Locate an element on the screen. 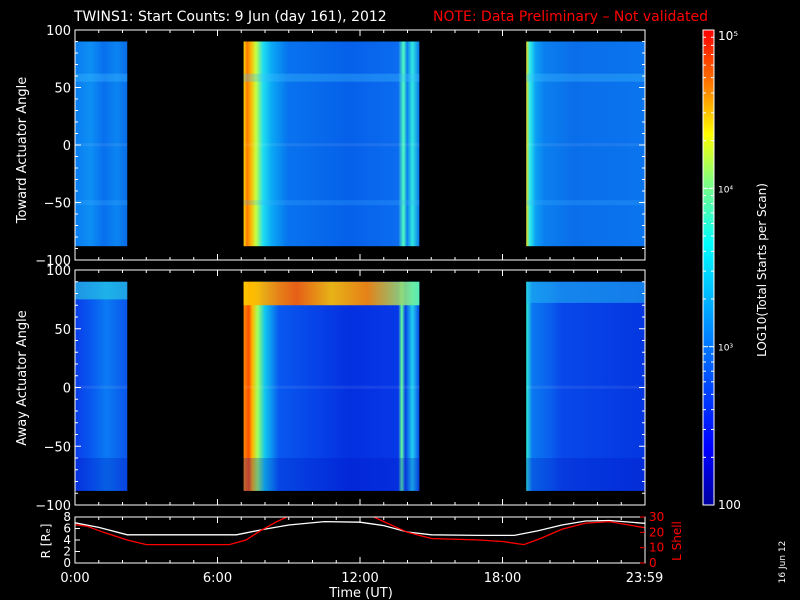 The image size is (800, 600). y-tick-label-right: 0 is located at coordinates (653, 563).